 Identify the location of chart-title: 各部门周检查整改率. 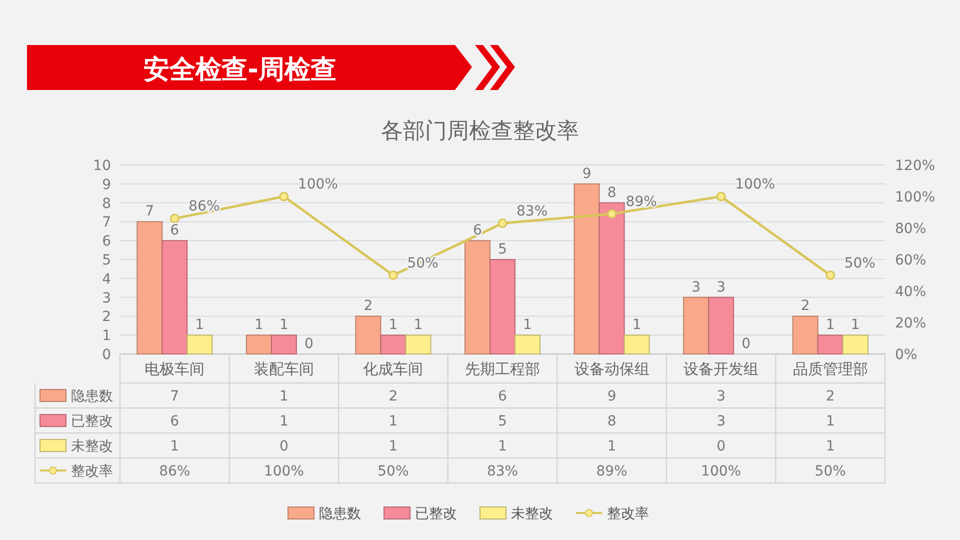
(480, 131).